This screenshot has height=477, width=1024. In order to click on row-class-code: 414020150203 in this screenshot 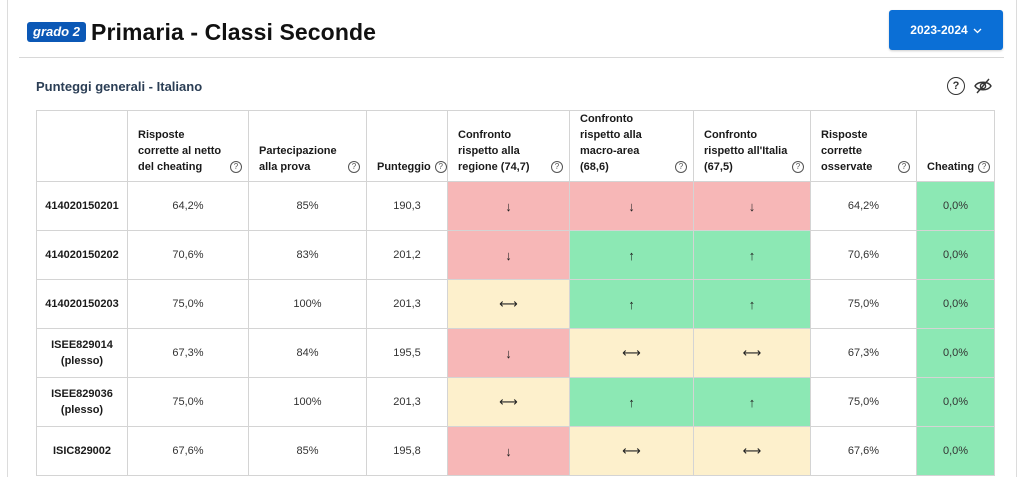, I will do `click(82, 304)`.